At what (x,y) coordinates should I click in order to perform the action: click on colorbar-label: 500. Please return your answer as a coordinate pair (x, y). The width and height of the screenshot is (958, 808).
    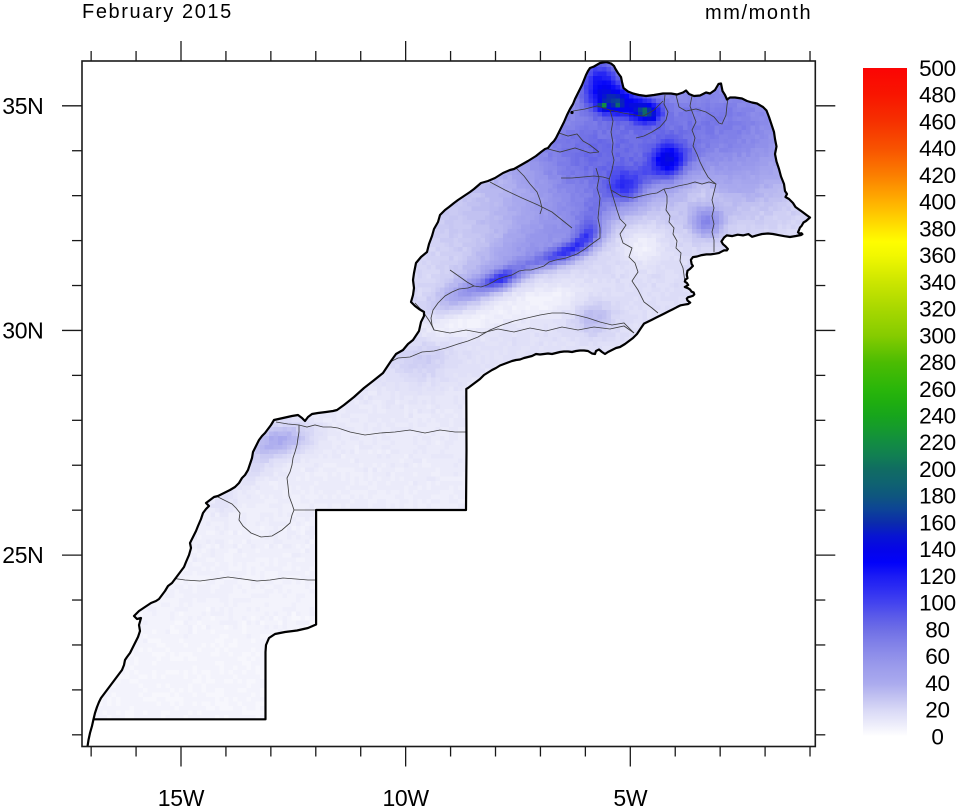
    Looking at the image, I should click on (937, 68).